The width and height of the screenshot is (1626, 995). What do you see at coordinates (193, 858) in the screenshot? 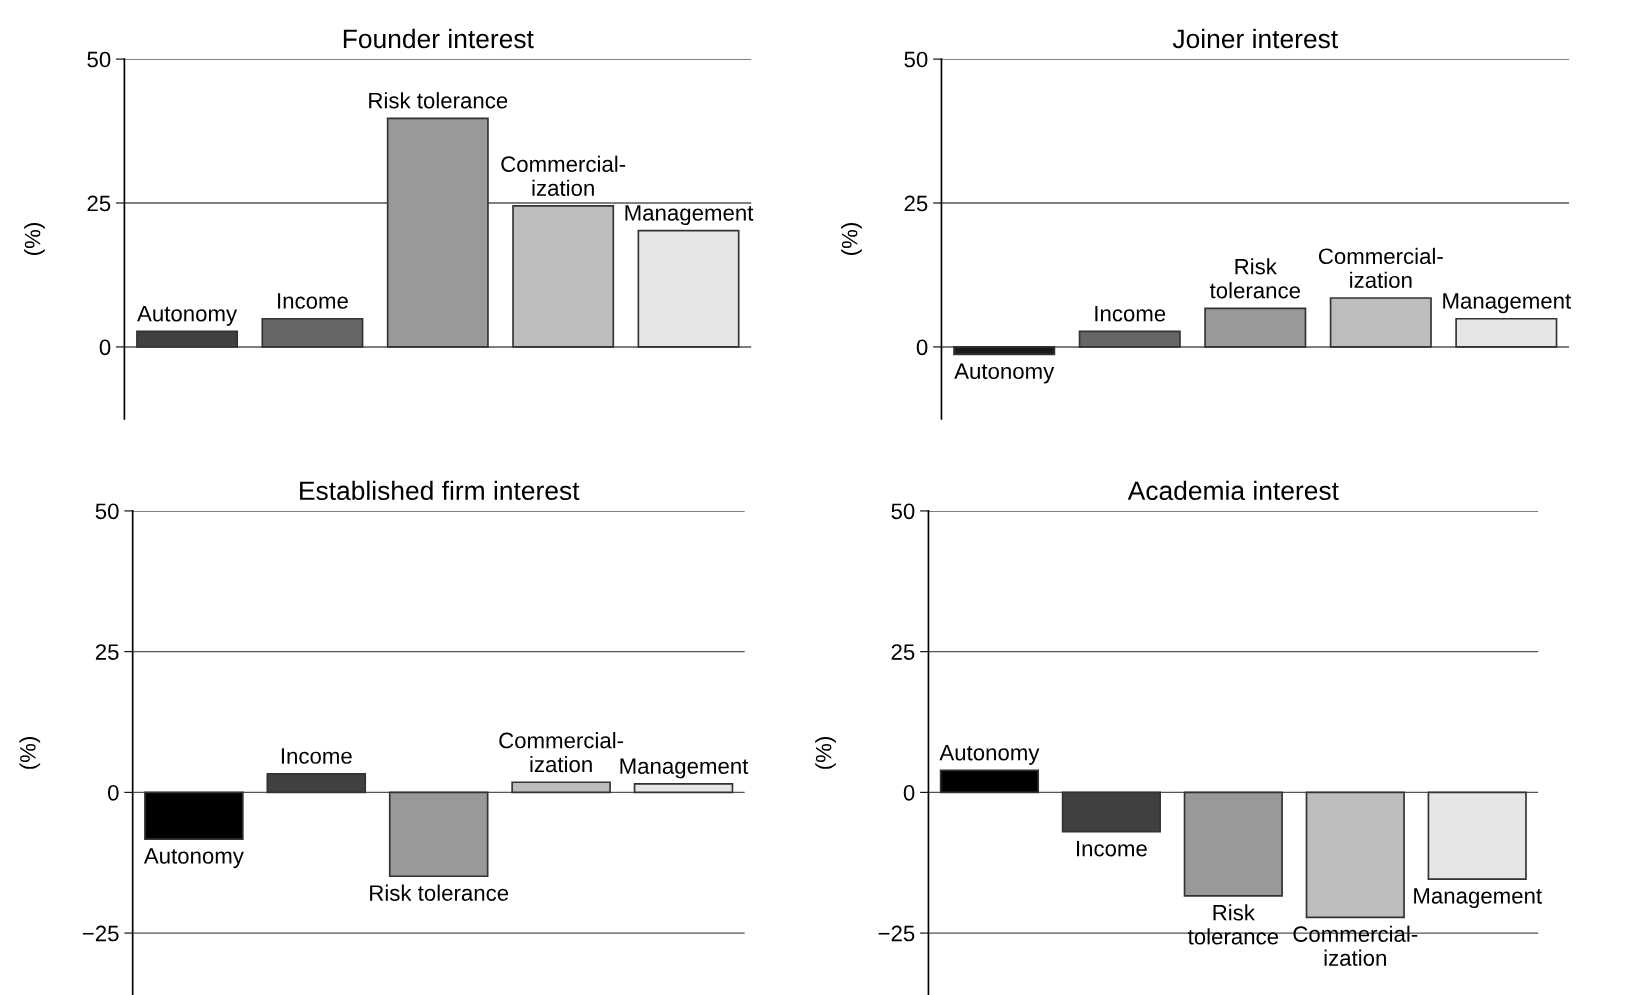
I see `category-label: Autonomy` at bounding box center [193, 858].